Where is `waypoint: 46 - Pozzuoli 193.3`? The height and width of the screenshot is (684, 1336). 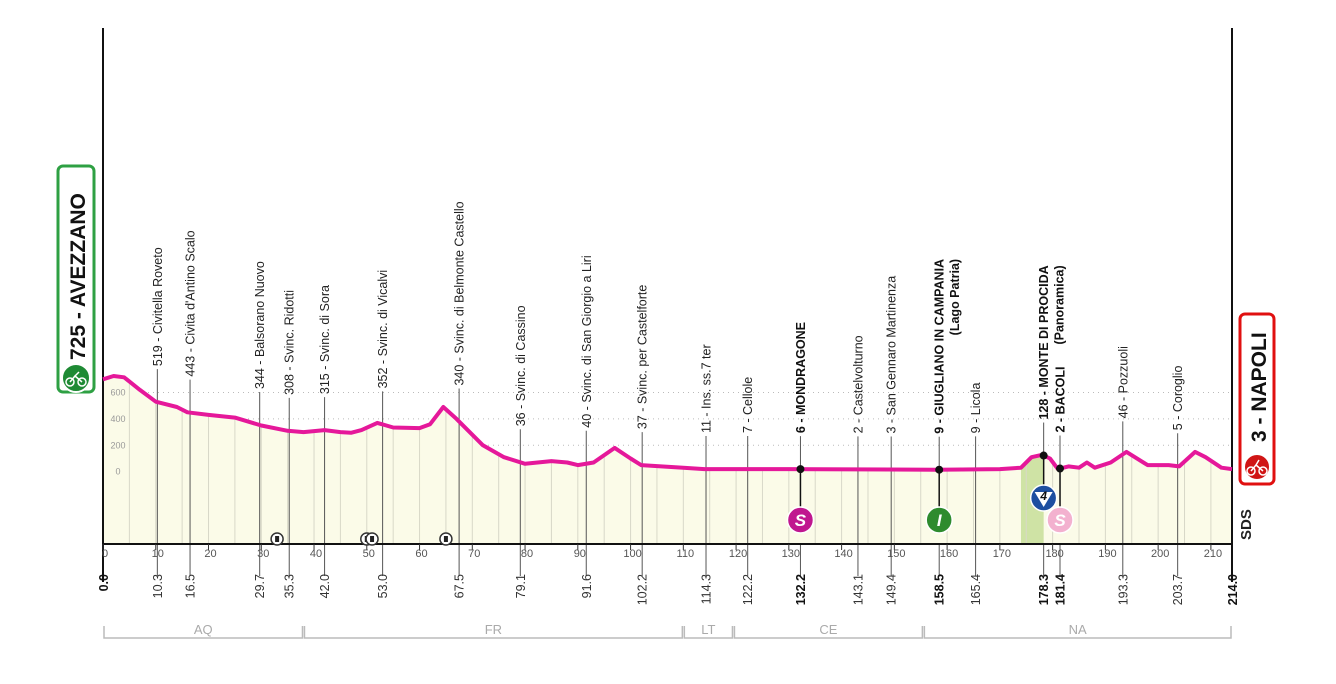
waypoint: 46 - Pozzuoli 193.3 is located at coordinates (1123, 475).